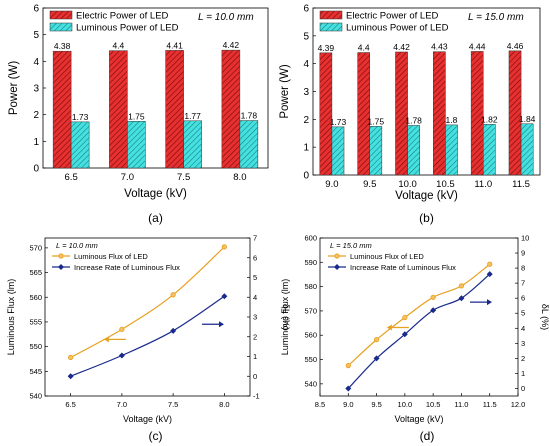  What do you see at coordinates (369, 184) in the screenshot?
I see `x-tick-label: 9.5` at bounding box center [369, 184].